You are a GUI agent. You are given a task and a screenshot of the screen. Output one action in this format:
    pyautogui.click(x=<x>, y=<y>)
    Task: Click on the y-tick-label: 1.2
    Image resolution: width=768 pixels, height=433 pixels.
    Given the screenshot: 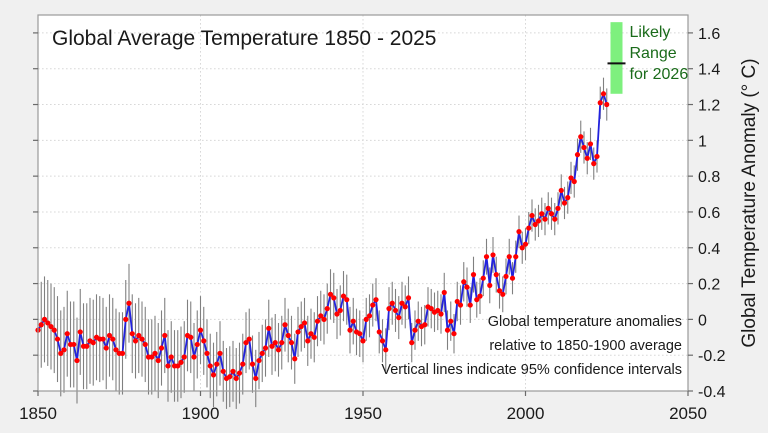 What is the action you would take?
    pyautogui.click(x=709, y=106)
    